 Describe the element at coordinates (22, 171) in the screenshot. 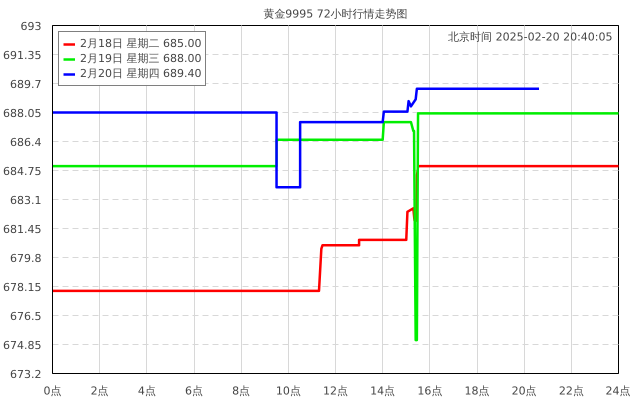

I see `y-tick-label: 684.75` at that location.